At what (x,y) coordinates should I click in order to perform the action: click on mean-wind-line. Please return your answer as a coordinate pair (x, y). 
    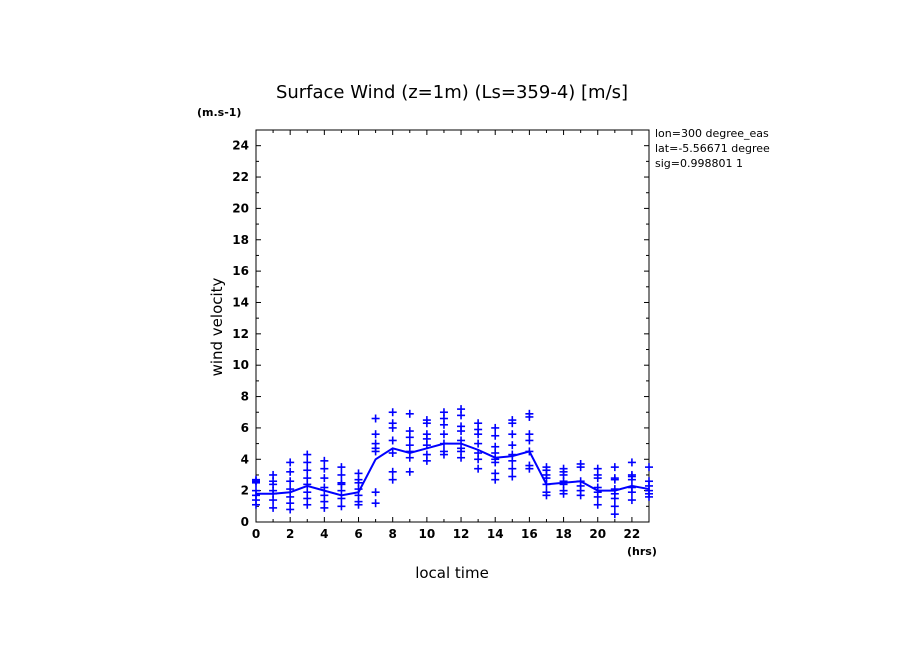
    Looking at the image, I should click on (453, 469).